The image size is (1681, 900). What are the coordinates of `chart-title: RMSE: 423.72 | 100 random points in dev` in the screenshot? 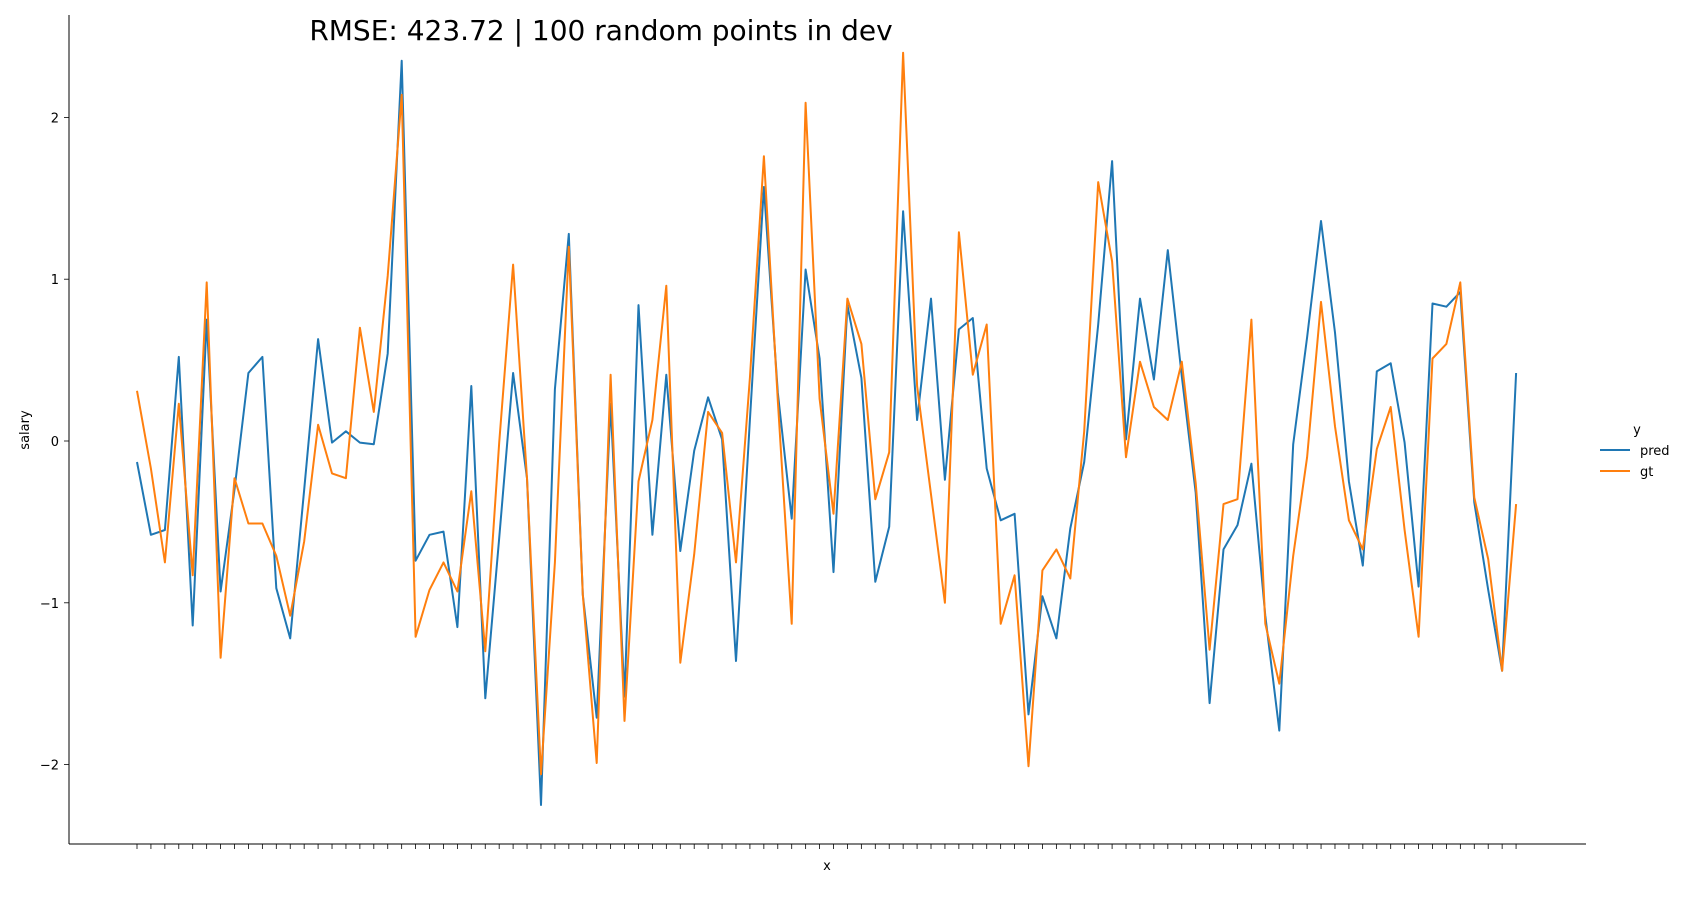 It's located at (600, 30).